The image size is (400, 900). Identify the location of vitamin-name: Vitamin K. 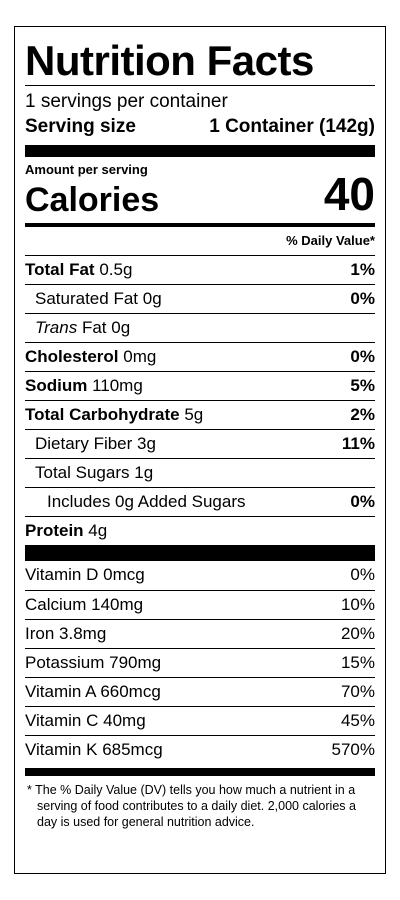
(61, 749).